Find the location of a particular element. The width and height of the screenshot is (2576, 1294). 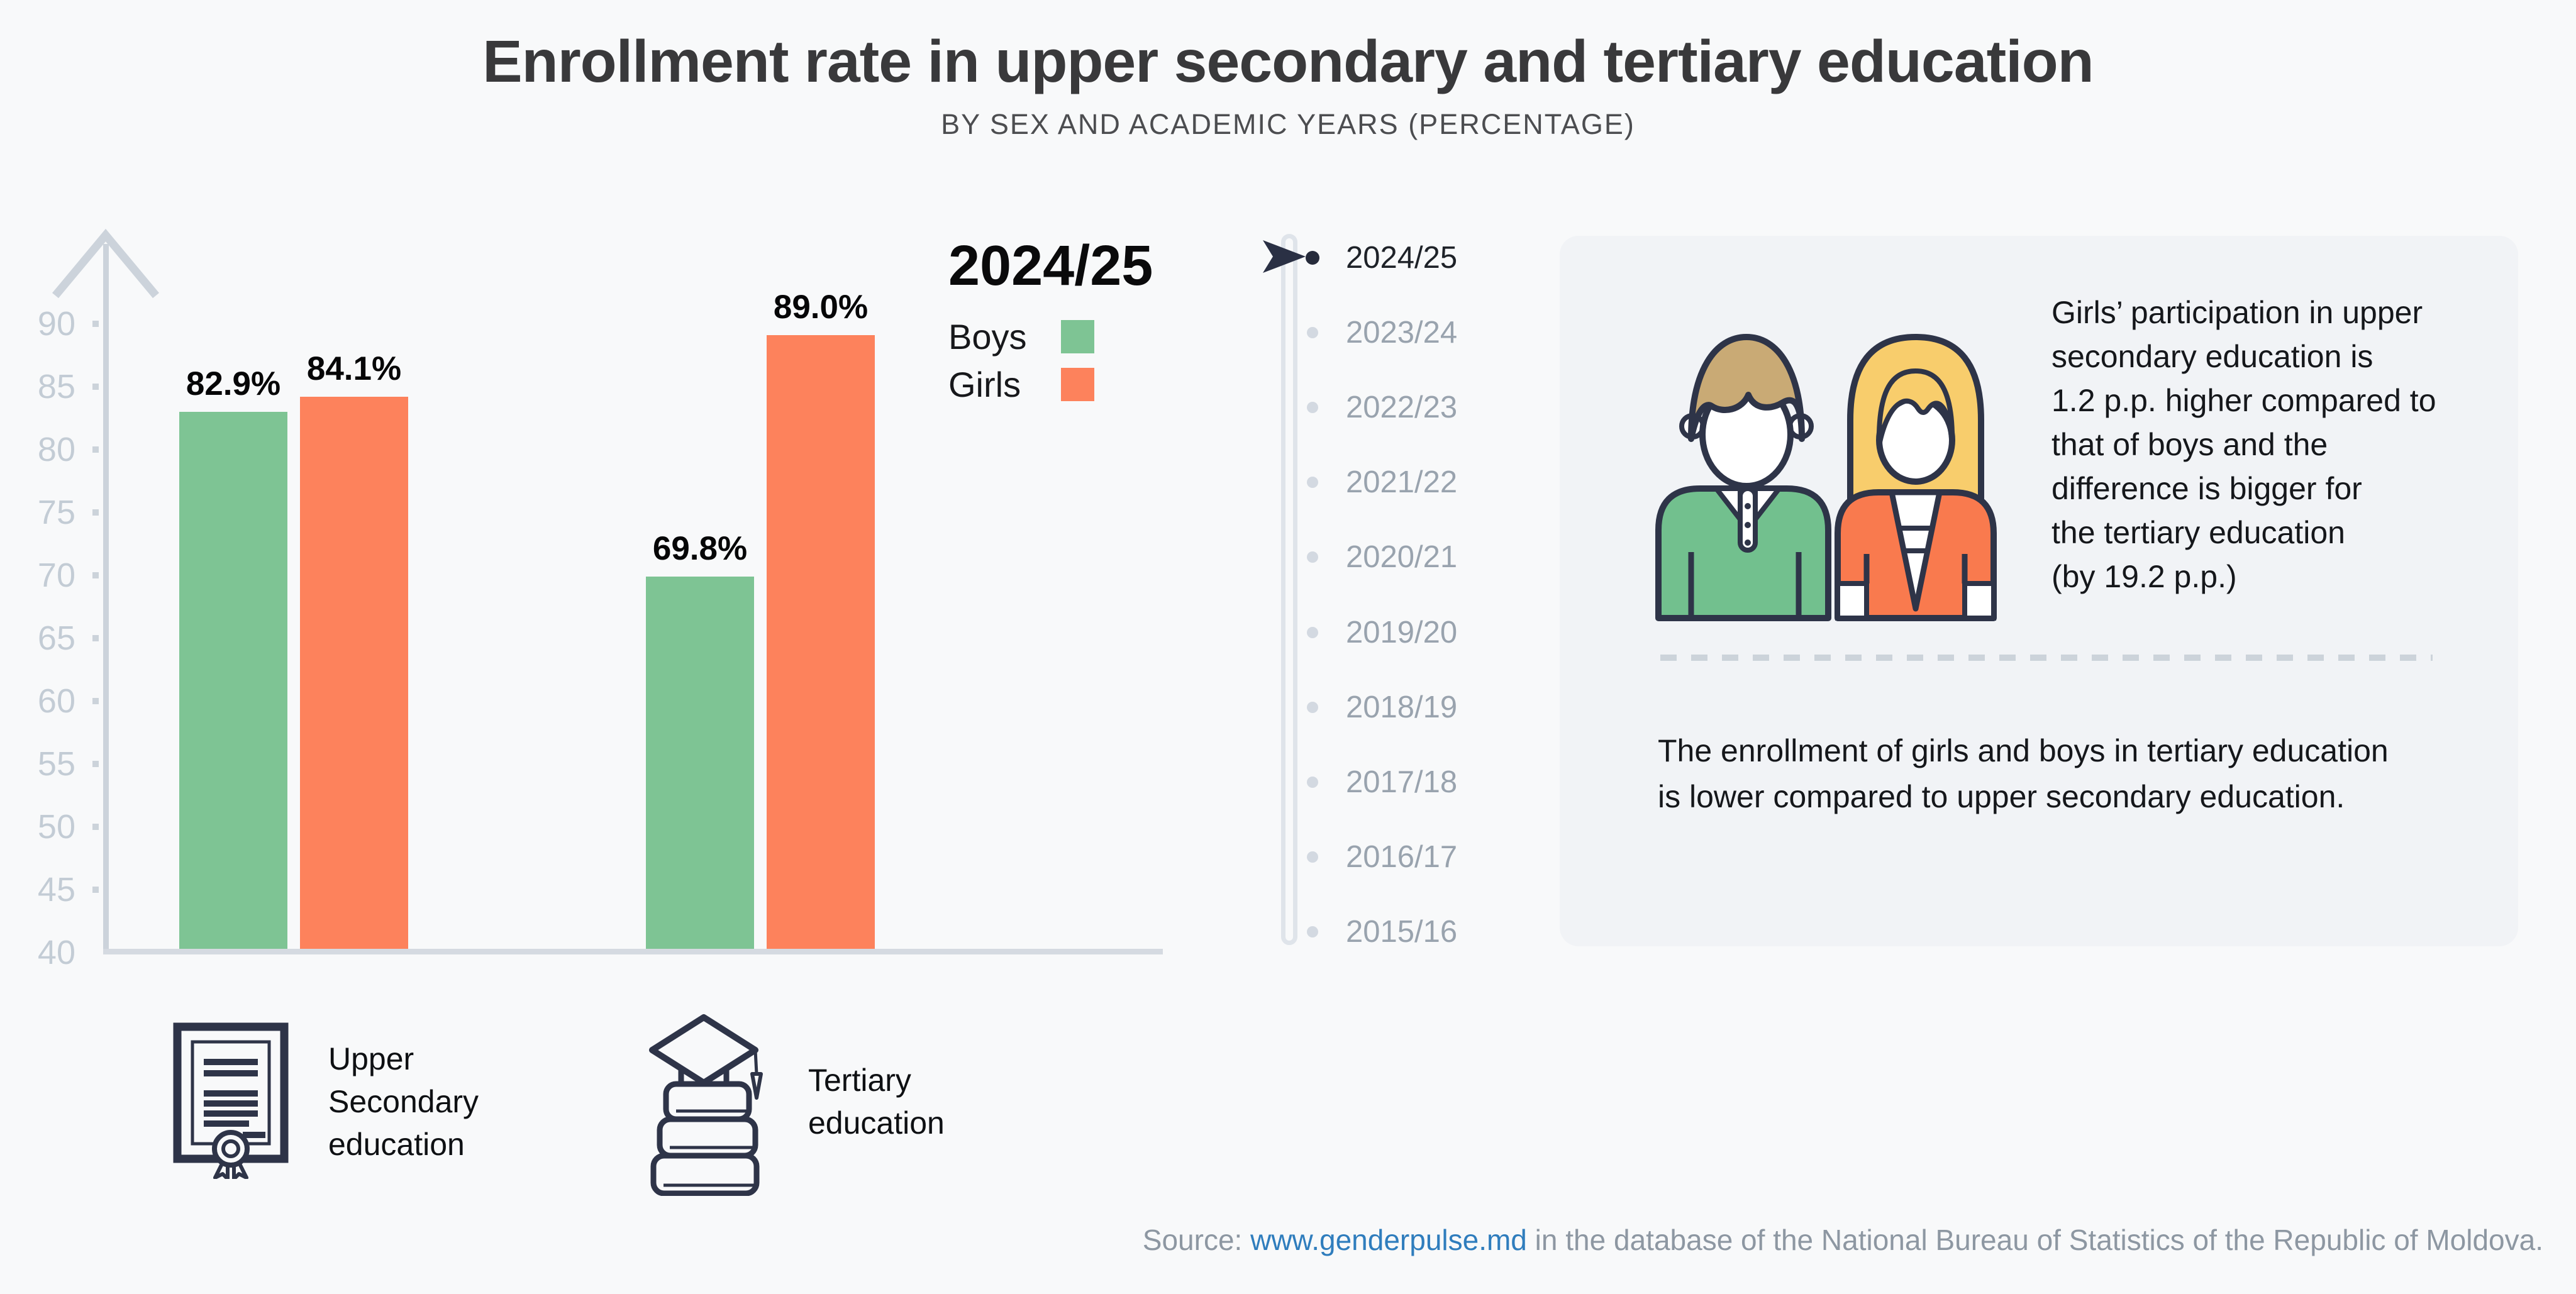

source-link: www.genderpulse.md is located at coordinates (1388, 1240).